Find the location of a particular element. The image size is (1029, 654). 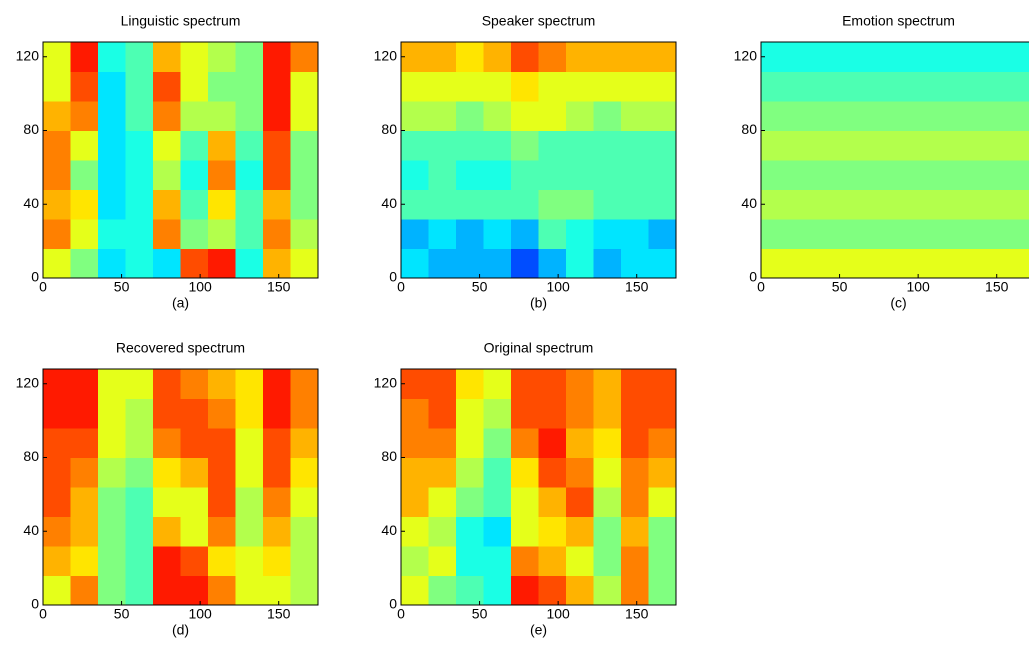

y-tick-label: 80 is located at coordinates (31, 456).